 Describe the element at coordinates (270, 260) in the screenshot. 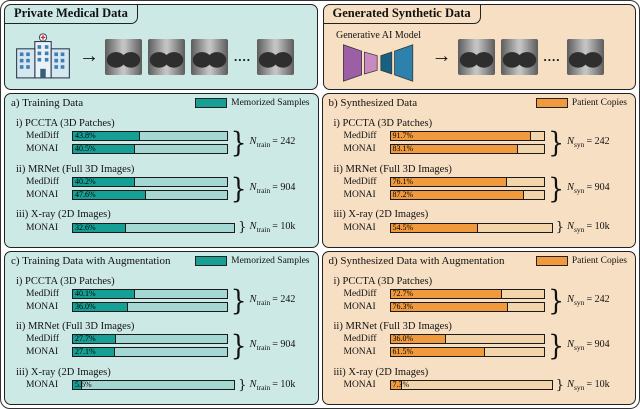

I see `legend-label: Memorized Samples` at that location.